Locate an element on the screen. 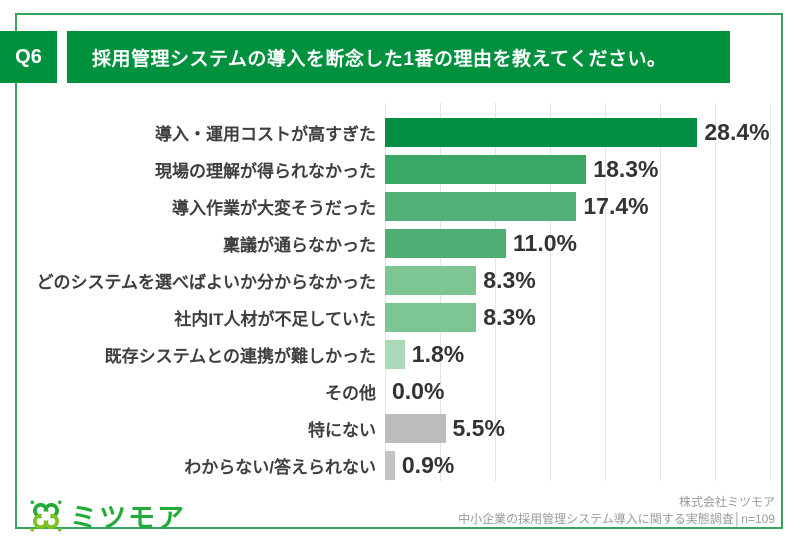  bar-track: 1.8% is located at coordinates (592, 354).